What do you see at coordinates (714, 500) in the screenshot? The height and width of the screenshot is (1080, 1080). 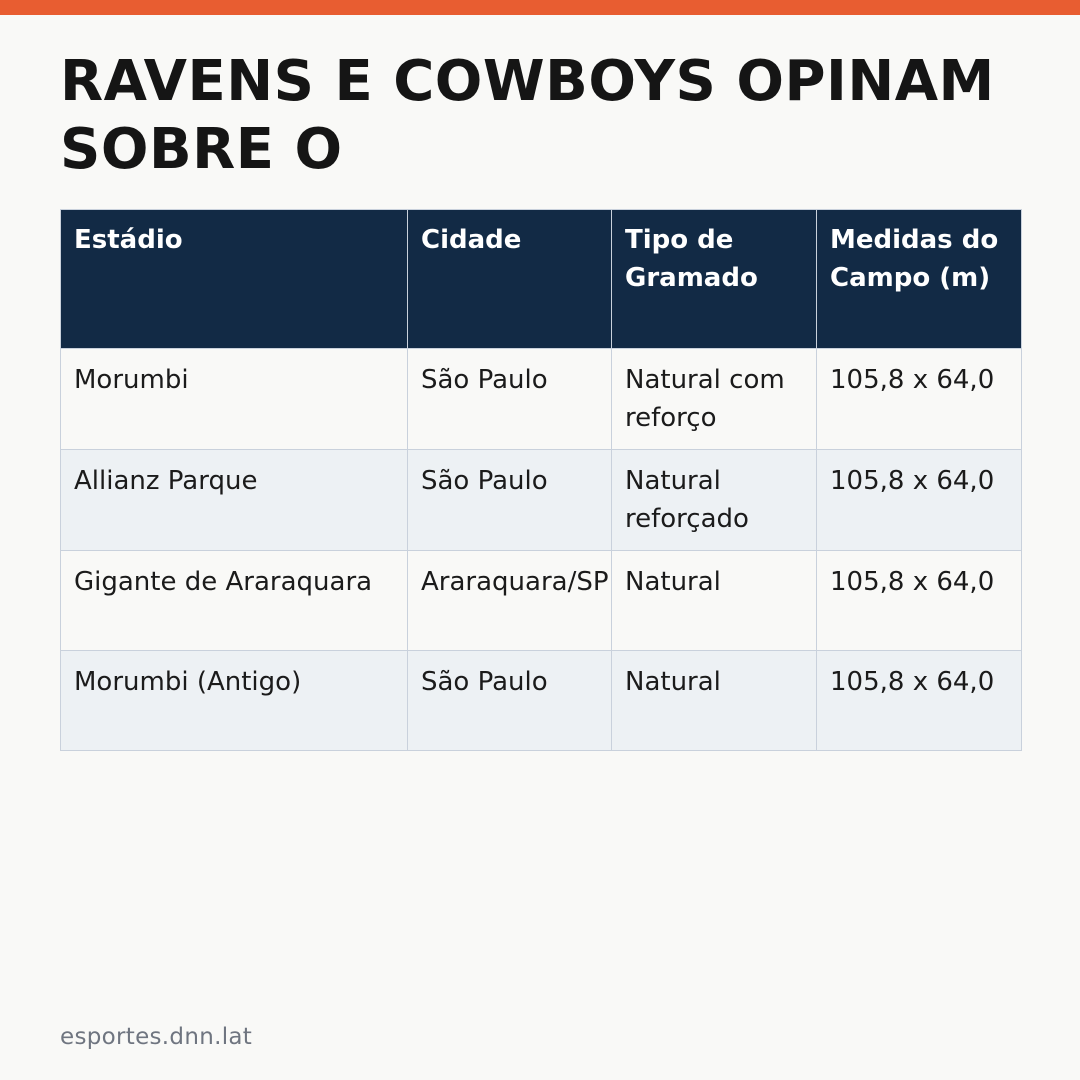 I see `cell-turf-type: Natural reforçado` at bounding box center [714, 500].